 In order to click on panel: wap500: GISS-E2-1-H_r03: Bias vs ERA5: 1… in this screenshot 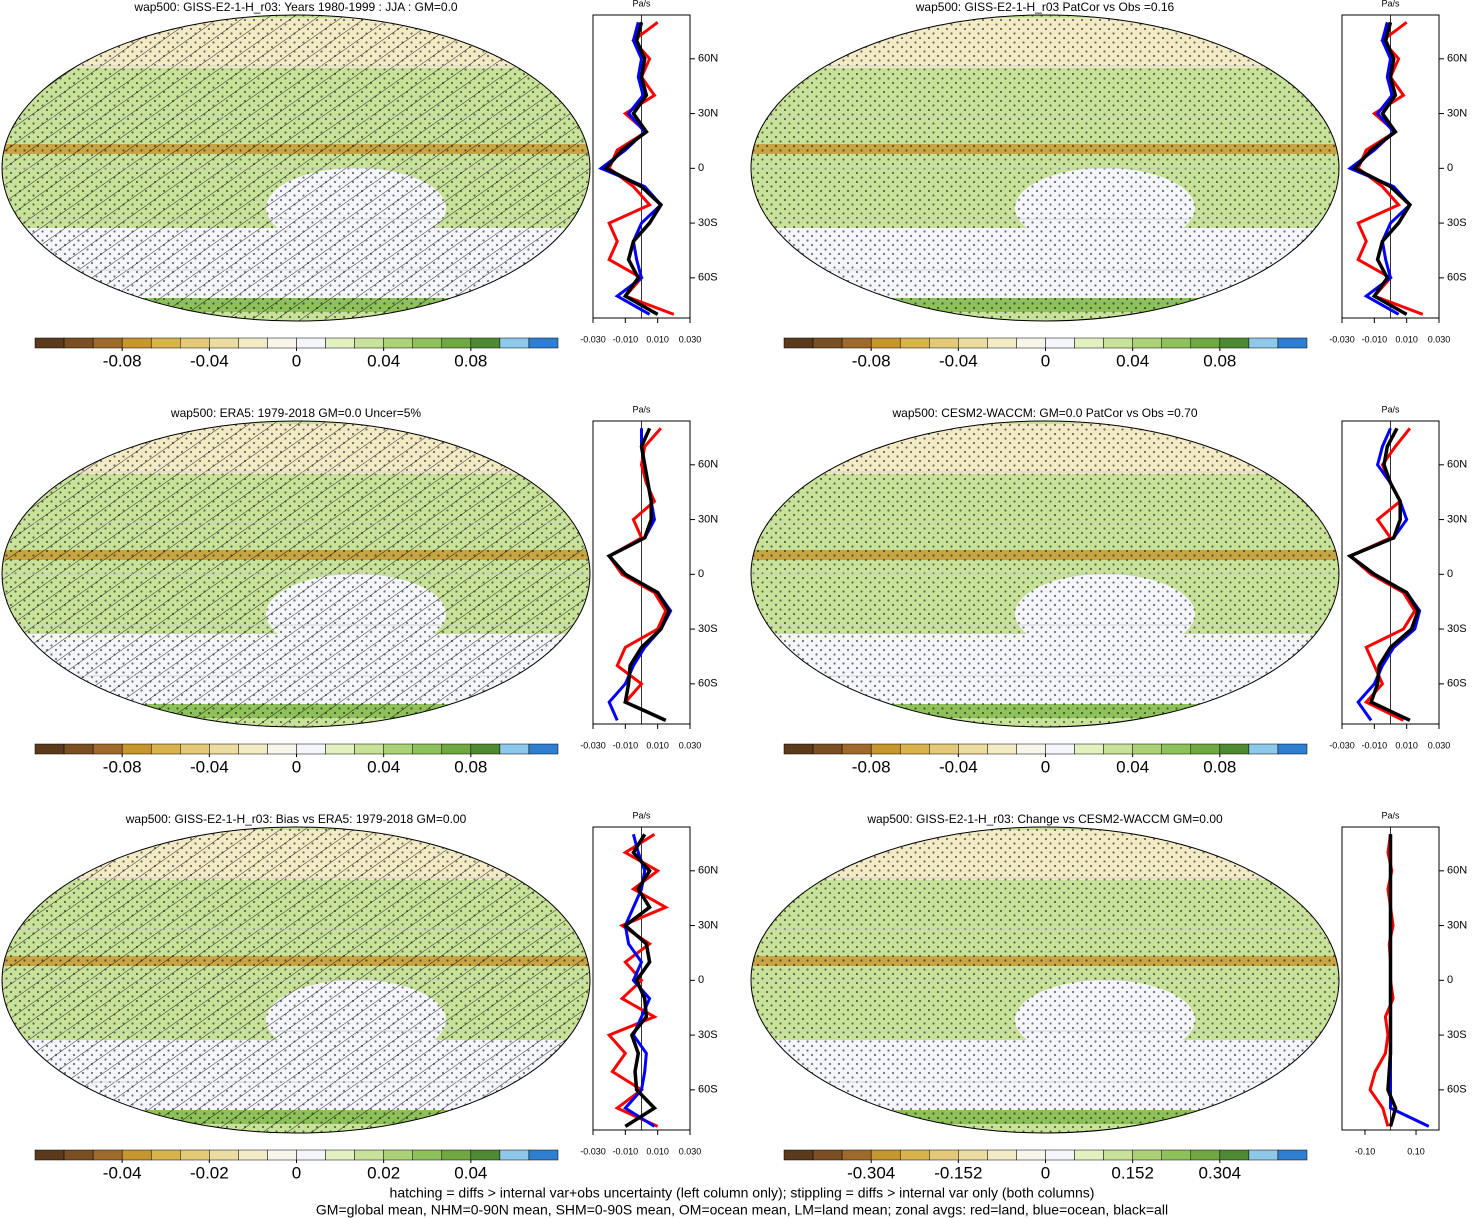, I will do `click(359, 996)`.